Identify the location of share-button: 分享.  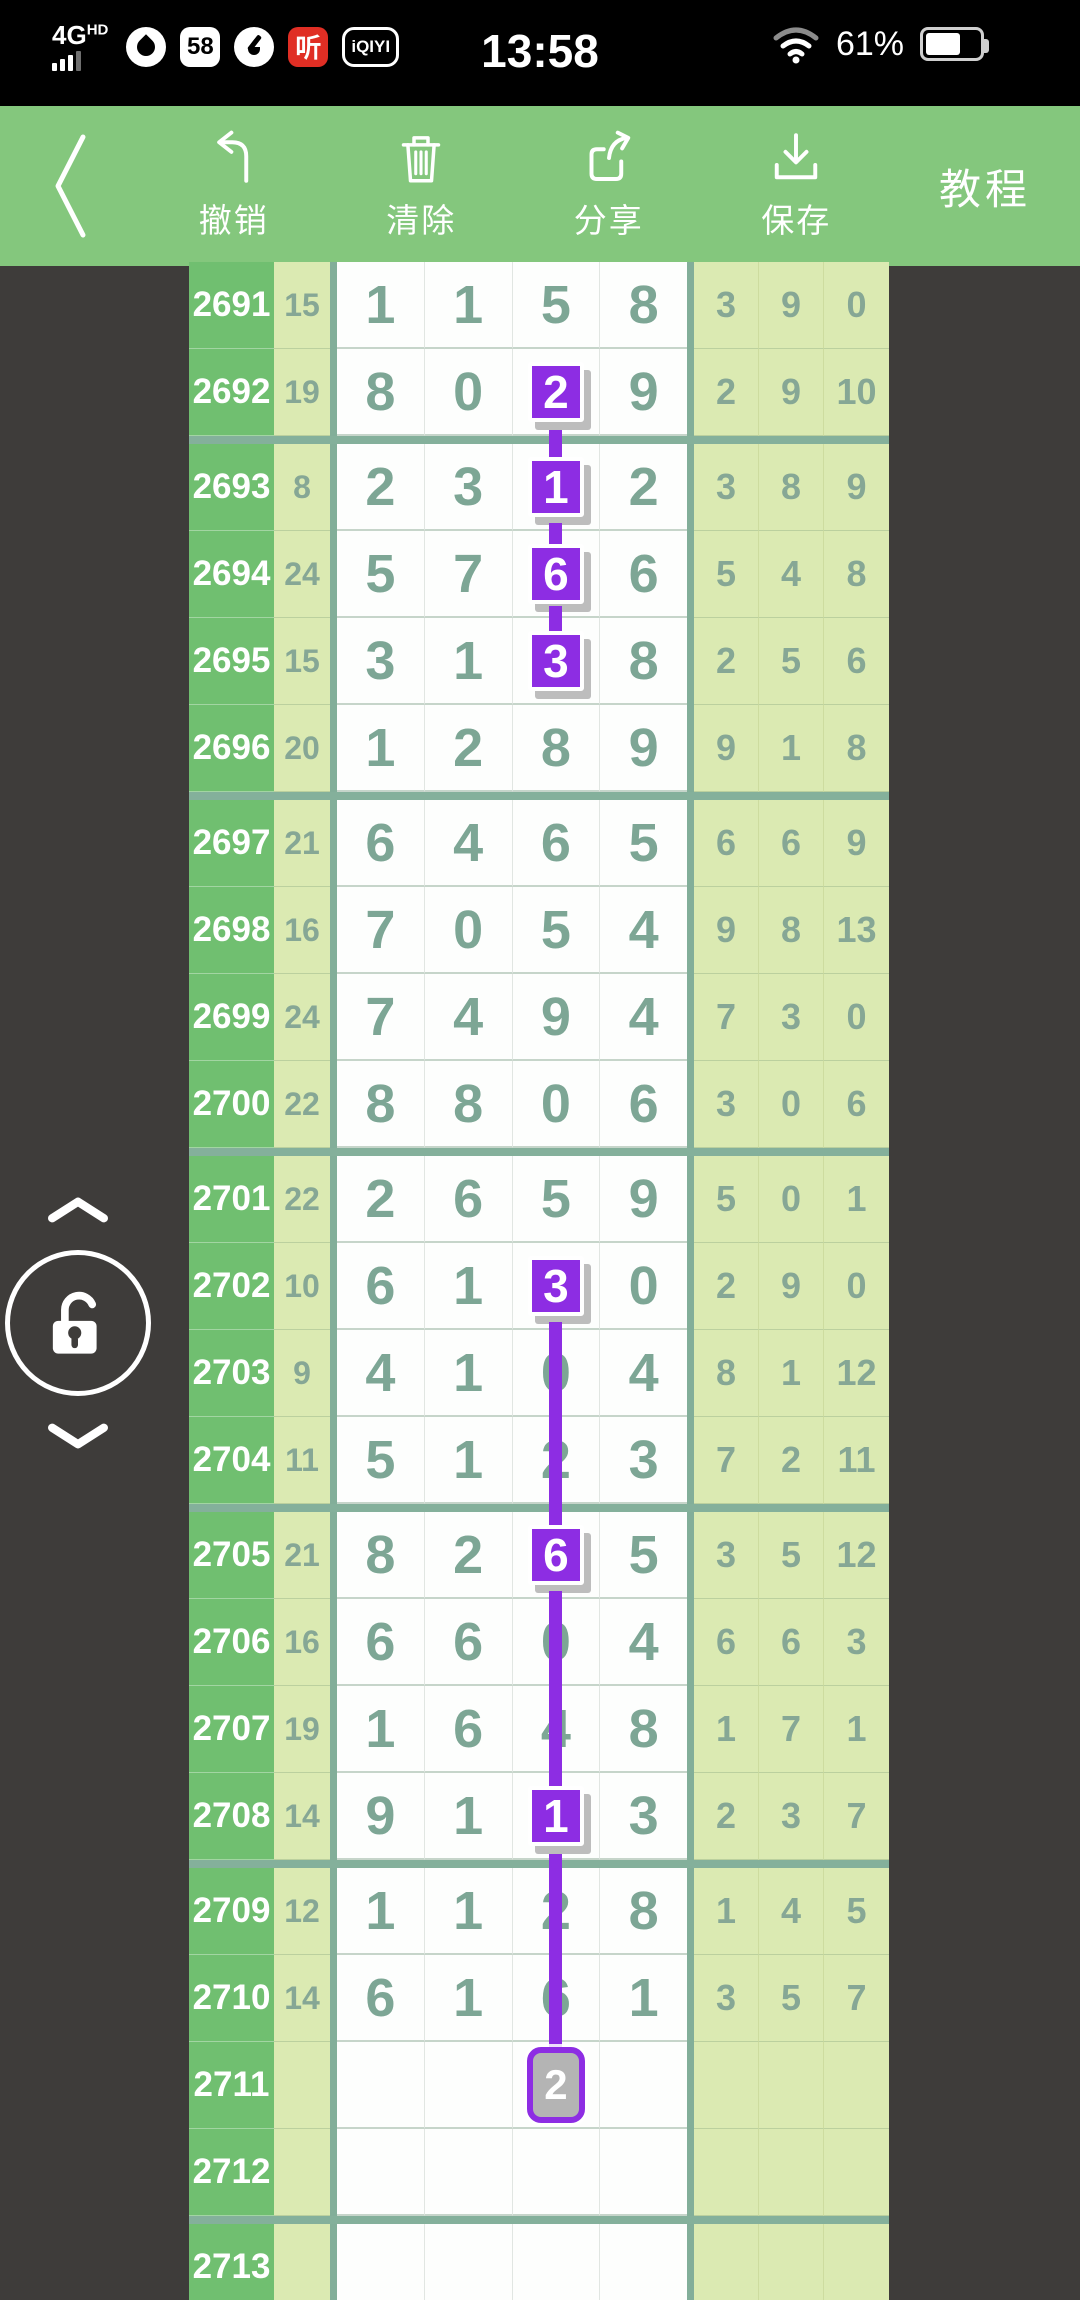
(609, 186).